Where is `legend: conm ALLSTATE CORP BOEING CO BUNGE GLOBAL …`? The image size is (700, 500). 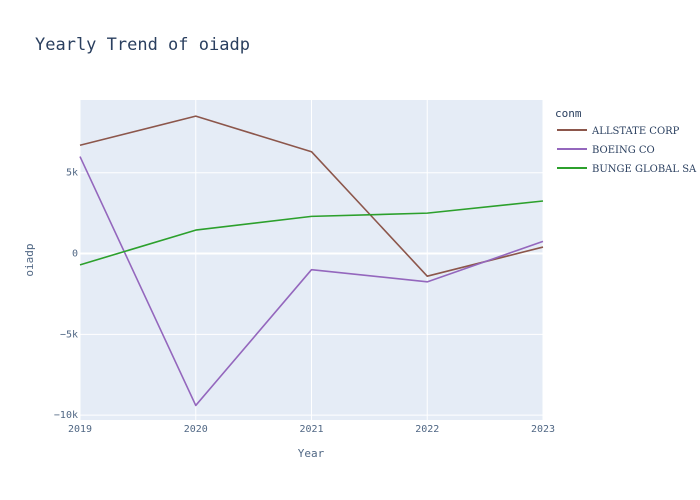 legend: conm ALLSTATE CORP BOEING CO BUNGE GLOBAL … is located at coordinates (626, 141).